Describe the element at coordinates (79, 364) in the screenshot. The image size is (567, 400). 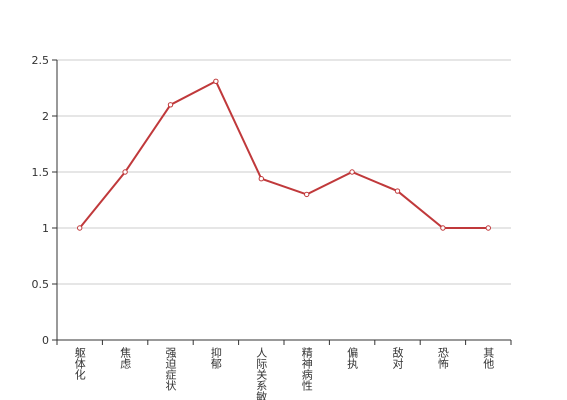
I see `x-tick-label: 躯体化` at that location.